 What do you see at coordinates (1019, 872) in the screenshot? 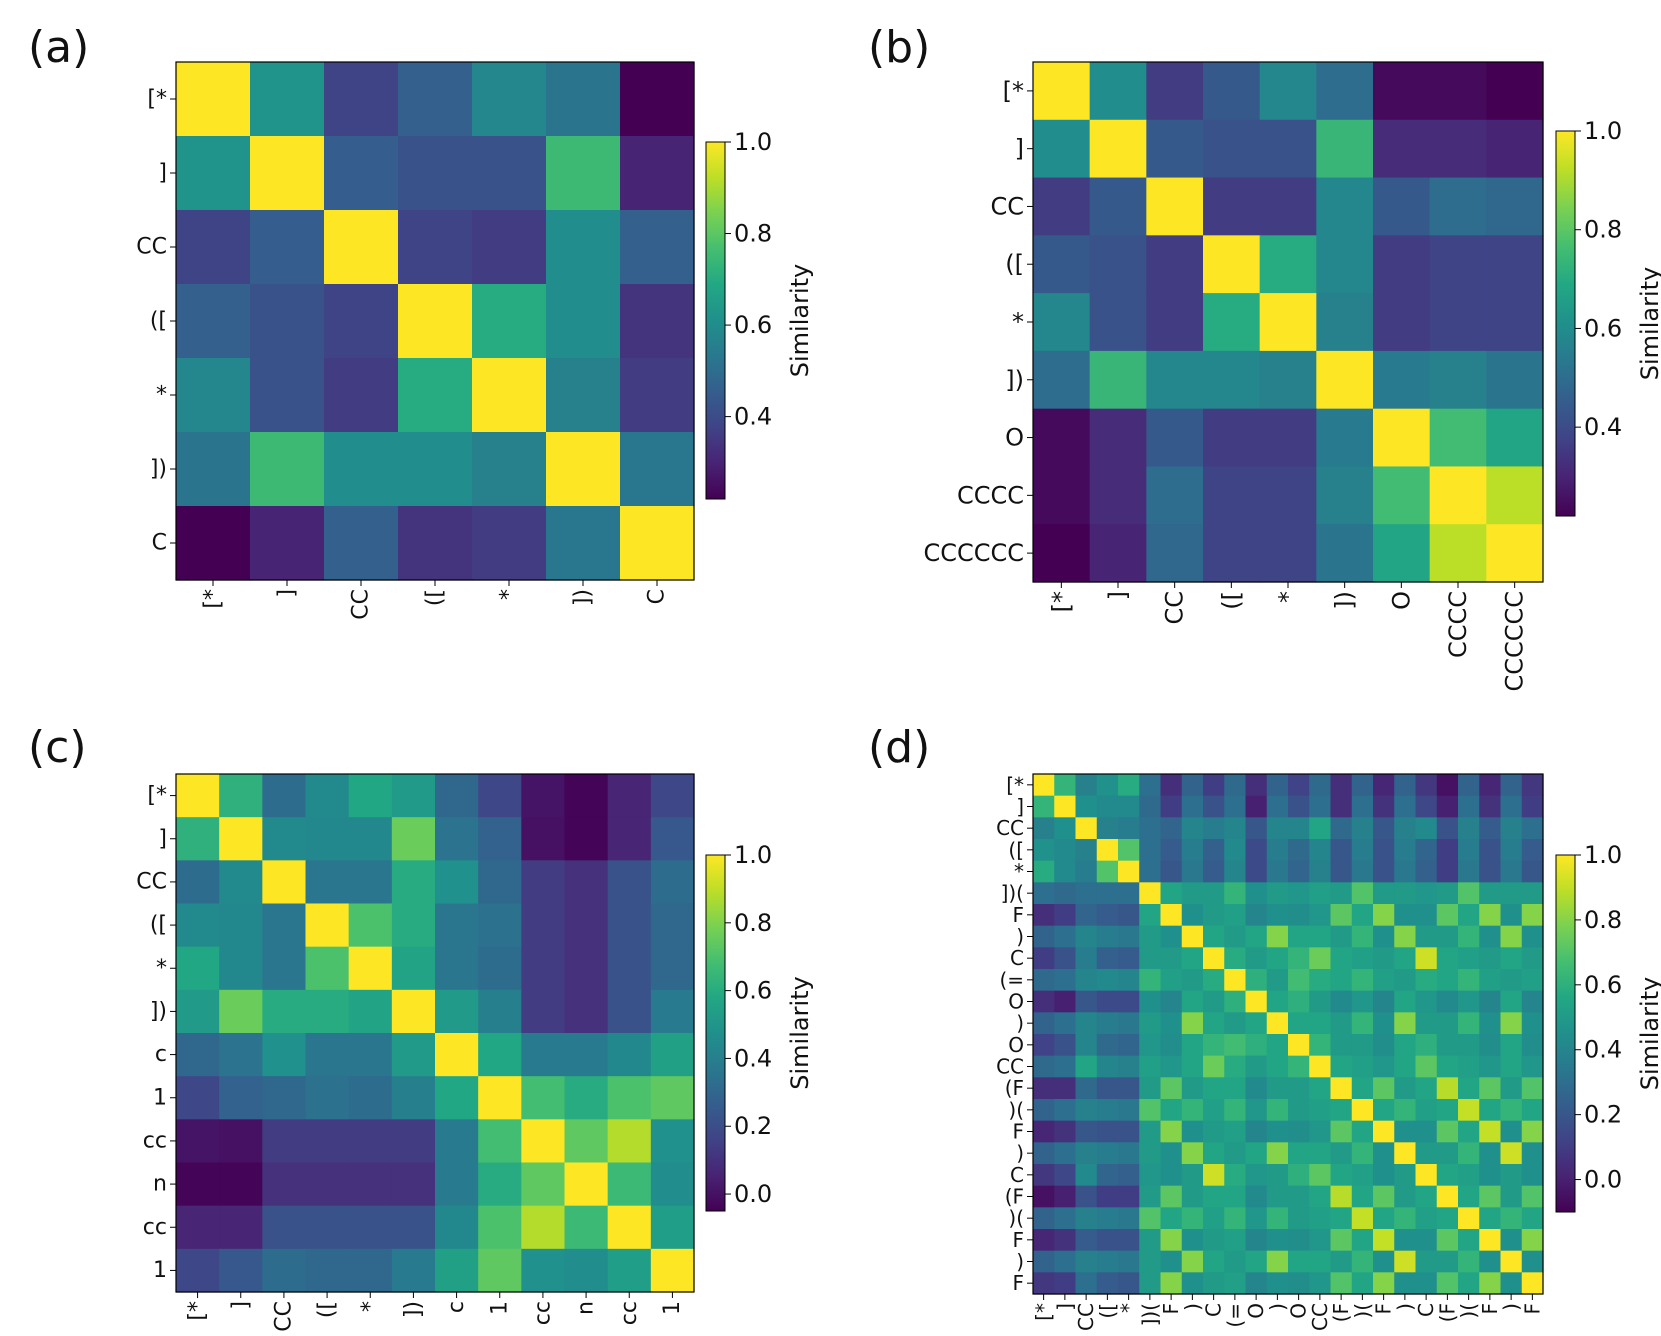
I see `y-tick-label: *` at bounding box center [1019, 872].